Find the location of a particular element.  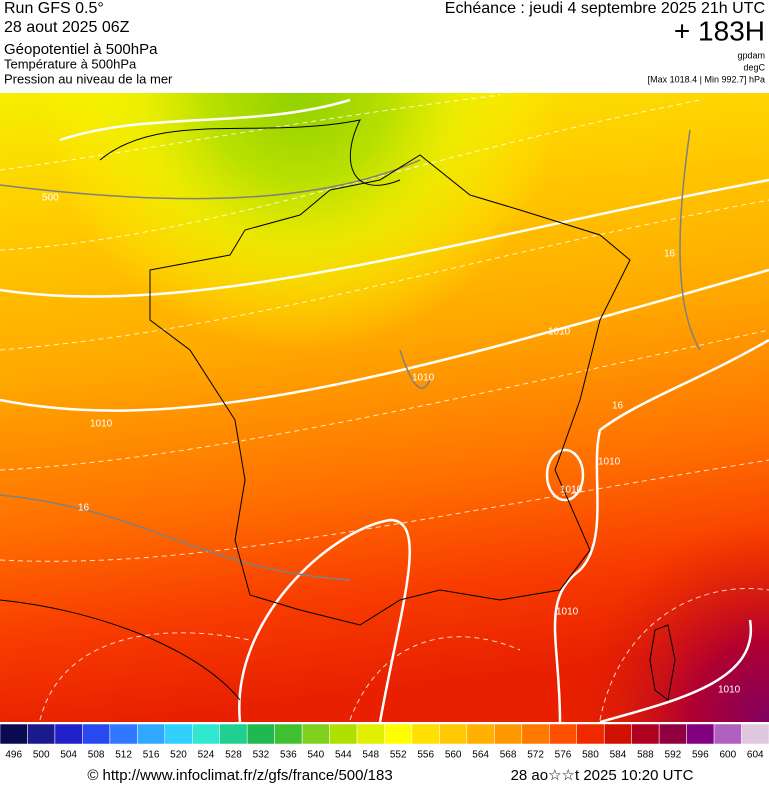

colorbar-label: 584 is located at coordinates (618, 755).